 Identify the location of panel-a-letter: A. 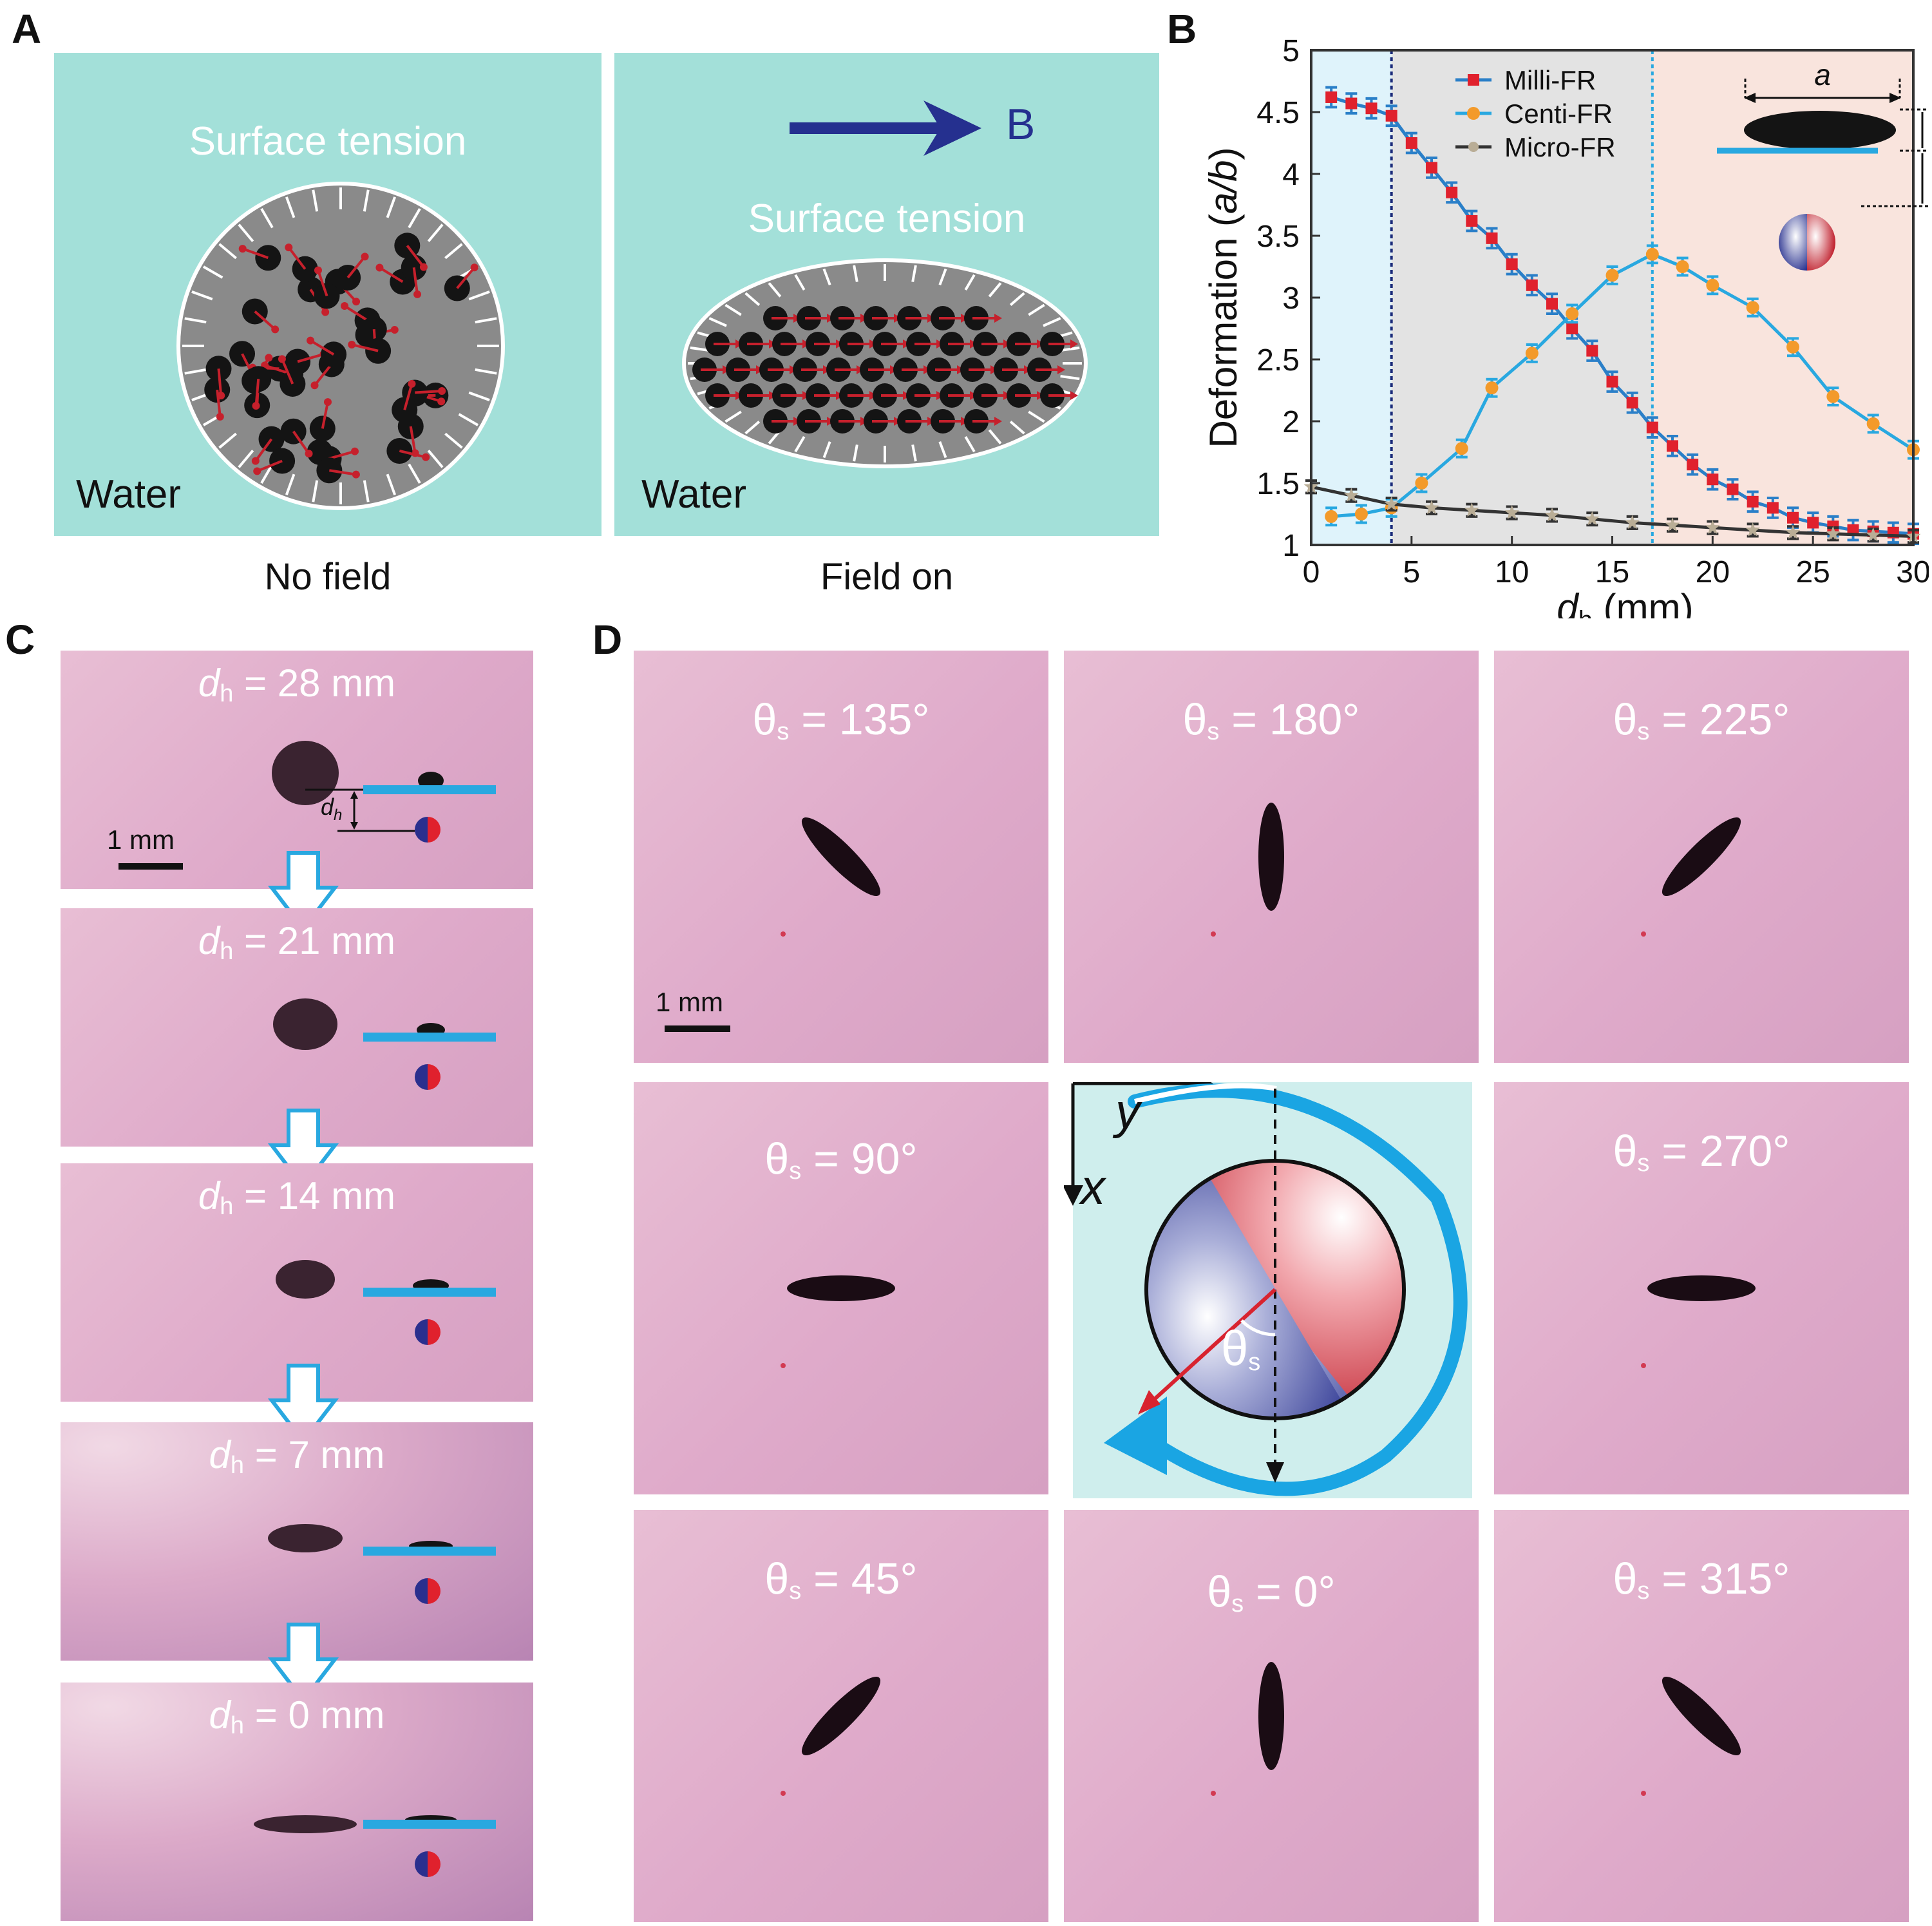
(27, 29).